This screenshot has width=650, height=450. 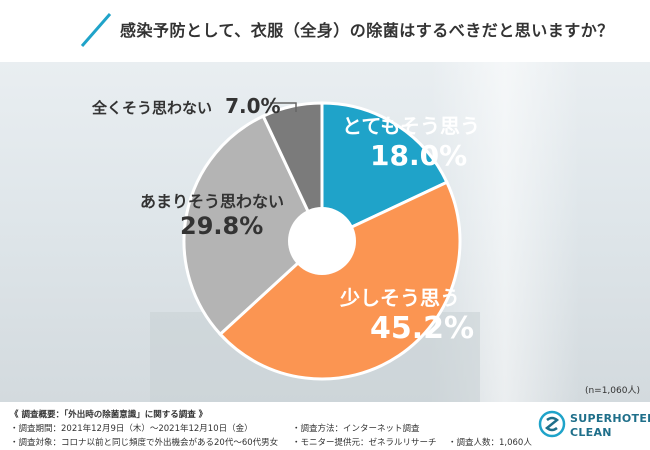 What do you see at coordinates (212, 201) in the screenshot?
I see `slice-label-name: あまりそう思わない` at bounding box center [212, 201].